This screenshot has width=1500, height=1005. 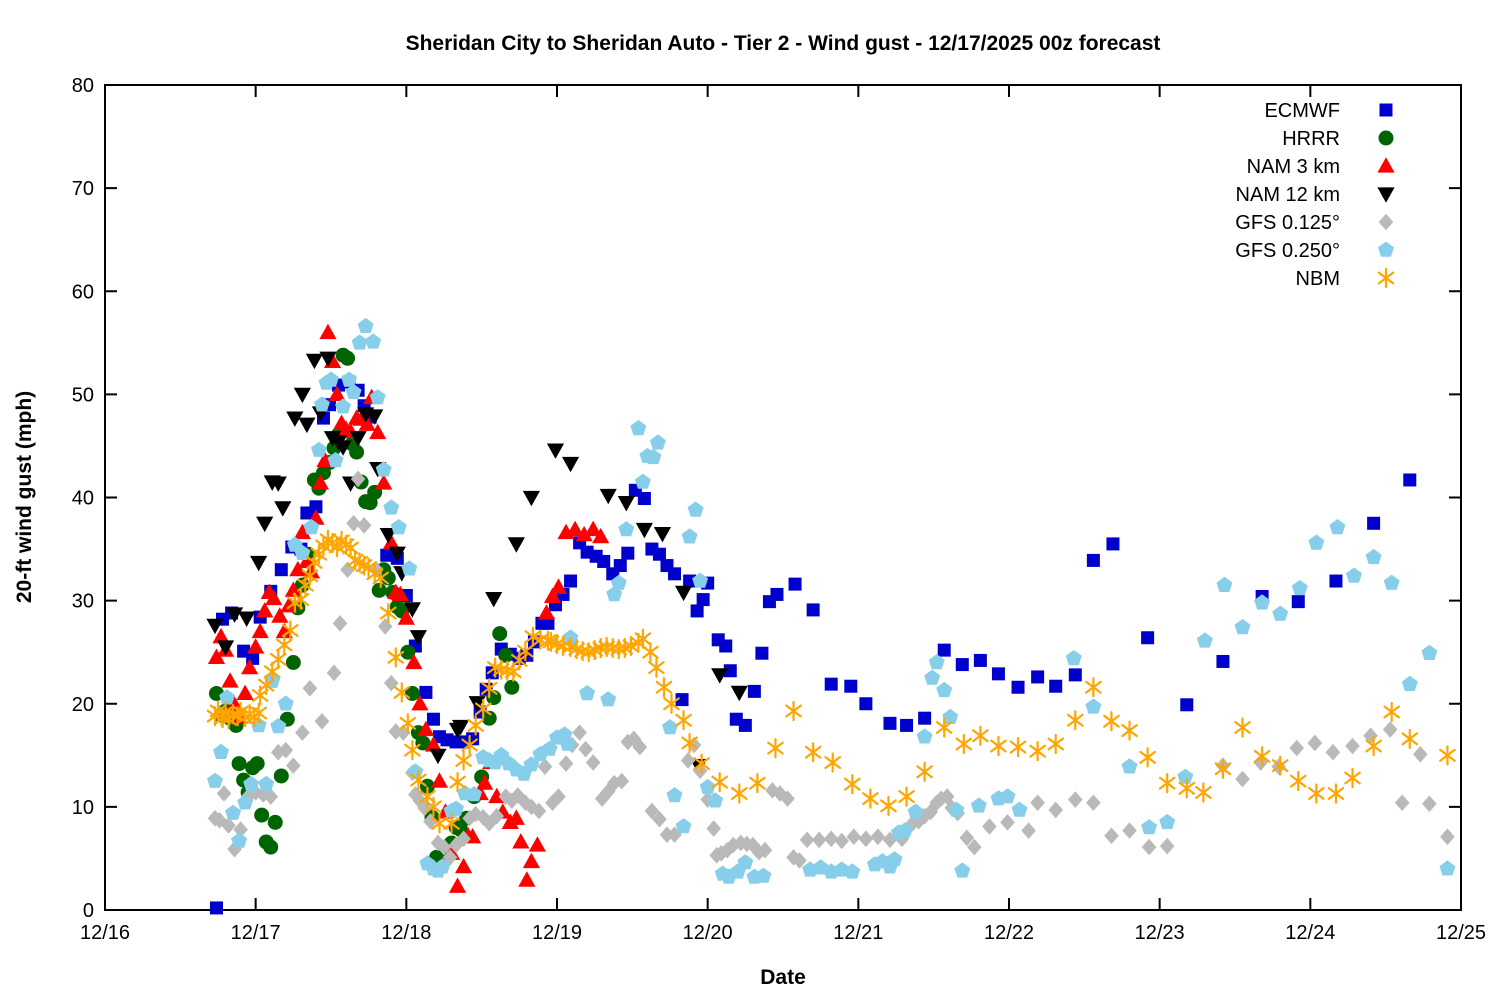 I want to click on y-tick-label: 60, so click(x=83, y=292).